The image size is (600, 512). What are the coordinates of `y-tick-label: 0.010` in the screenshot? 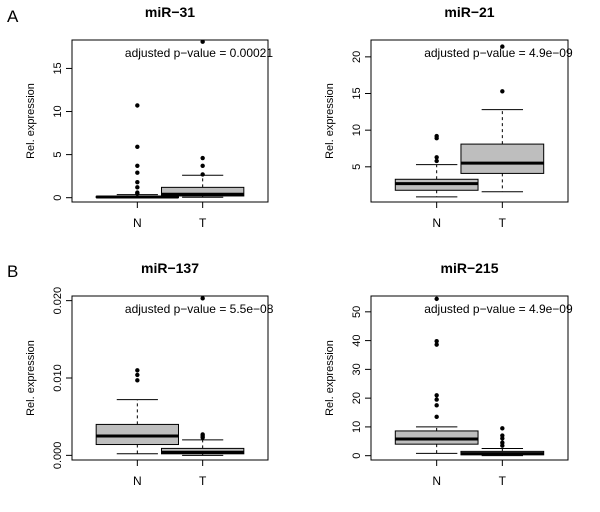 It's located at (58, 378).